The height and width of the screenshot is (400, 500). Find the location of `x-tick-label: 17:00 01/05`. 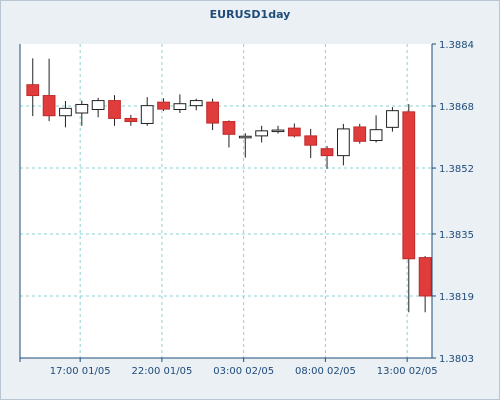

x-tick-label: 17:00 01/05 is located at coordinates (80, 371).